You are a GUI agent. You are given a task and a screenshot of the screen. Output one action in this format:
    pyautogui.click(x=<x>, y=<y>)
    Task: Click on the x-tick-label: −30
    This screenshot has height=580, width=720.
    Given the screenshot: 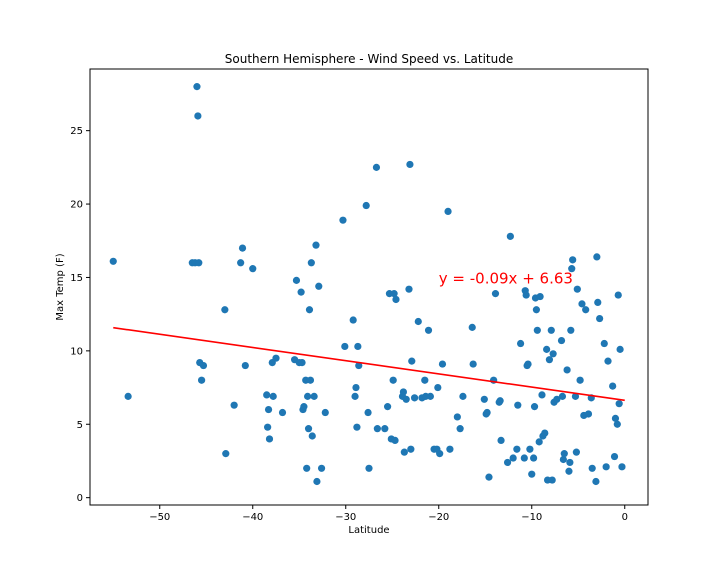 What is the action you would take?
    pyautogui.click(x=345, y=517)
    